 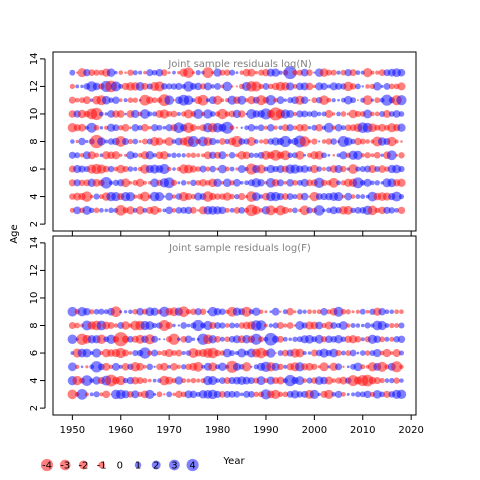 I want to click on x-tick-label: 1980, so click(x=217, y=430).